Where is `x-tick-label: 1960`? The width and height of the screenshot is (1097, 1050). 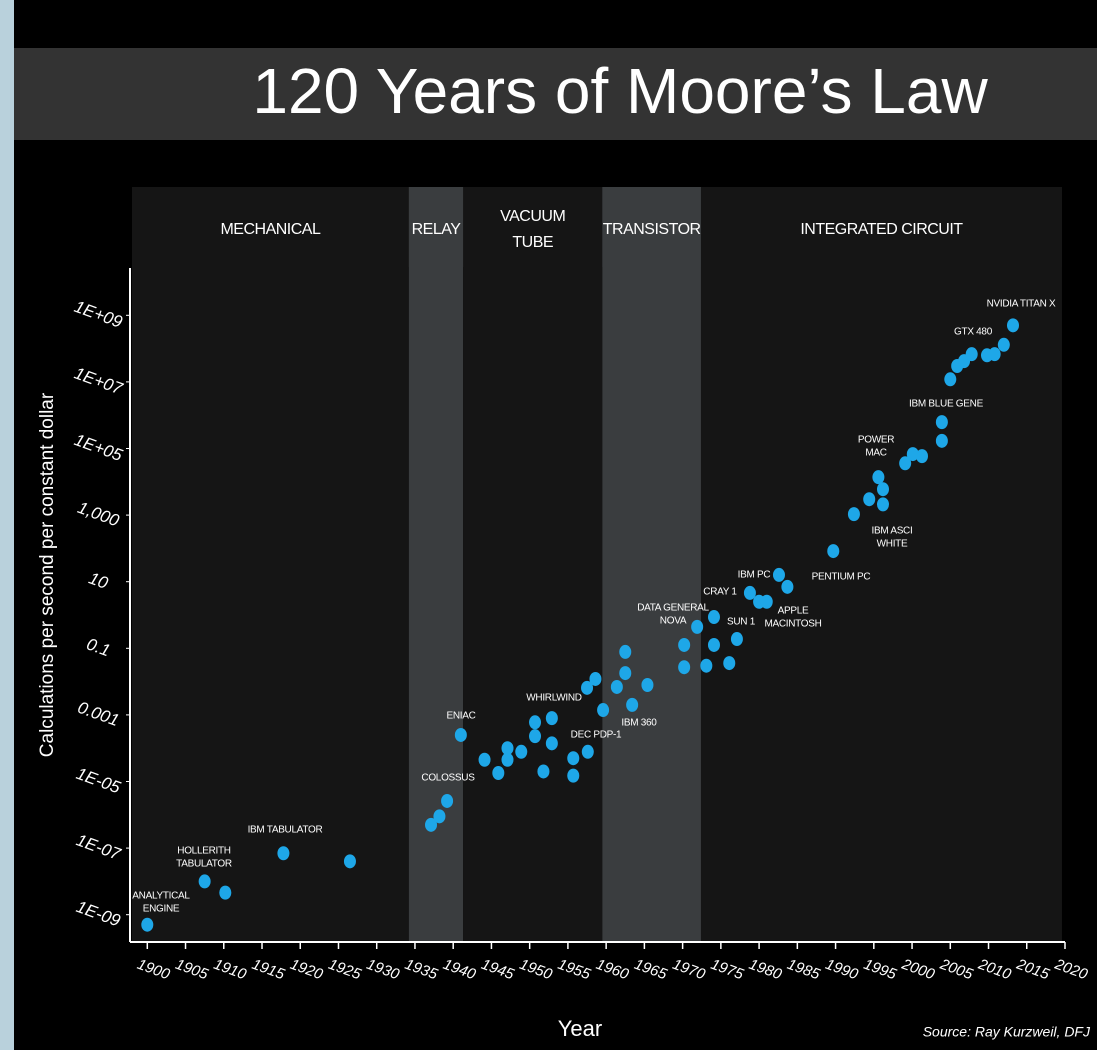
x-tick-label: 1960 is located at coordinates (613, 970).